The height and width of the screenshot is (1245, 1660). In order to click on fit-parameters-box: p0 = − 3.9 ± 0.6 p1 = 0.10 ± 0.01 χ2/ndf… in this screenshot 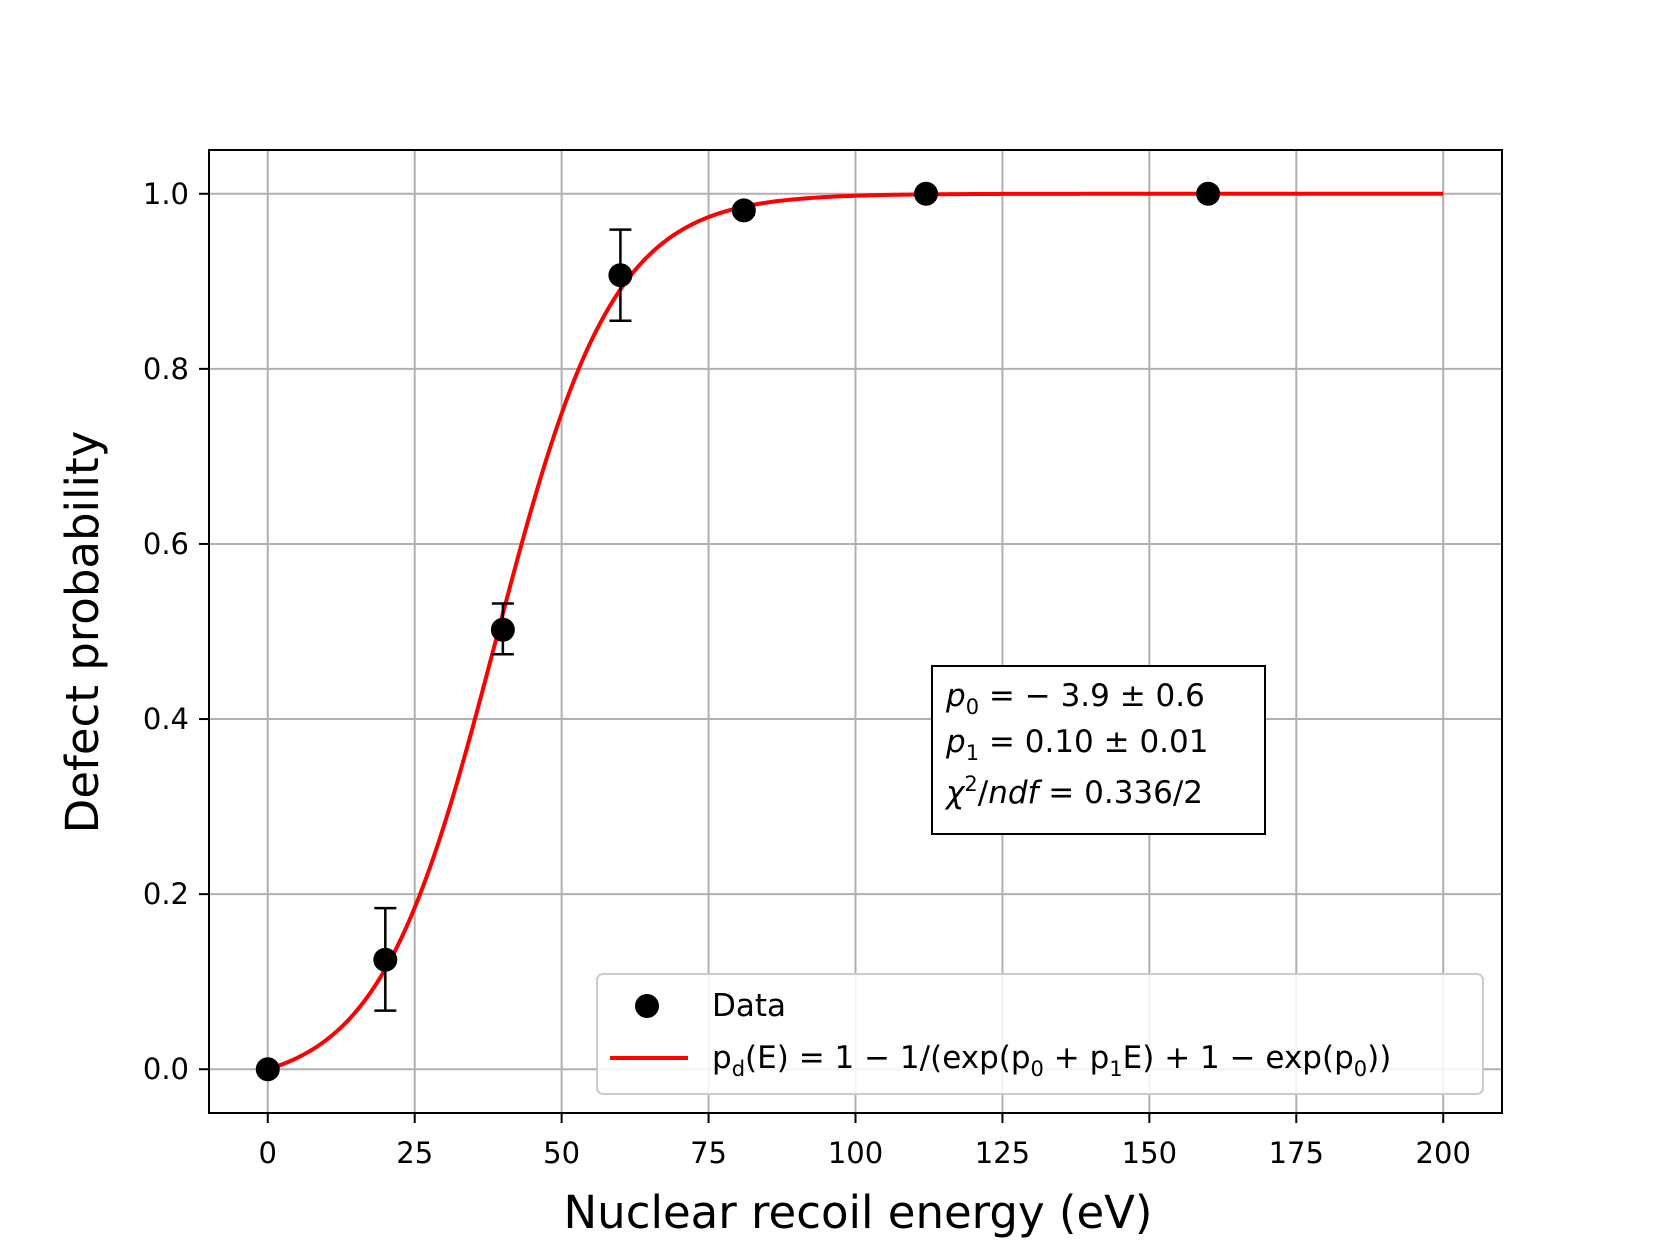, I will do `click(1098, 750)`.